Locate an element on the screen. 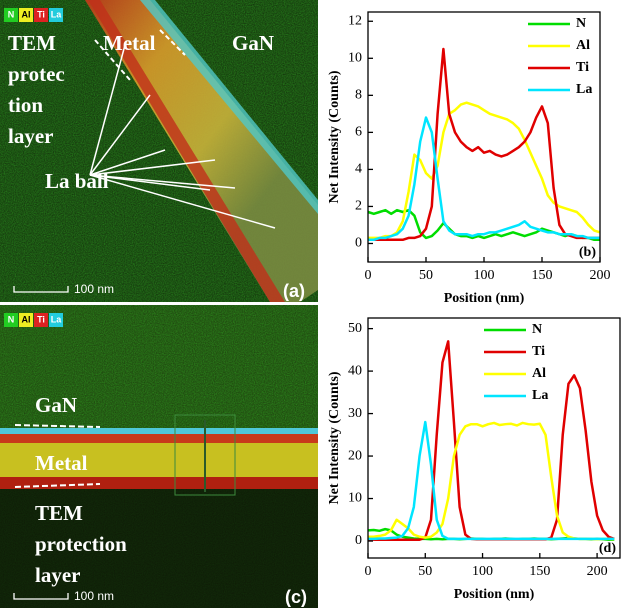 The width and height of the screenshot is (639, 608). protection-layer is located at coordinates (159, 545).